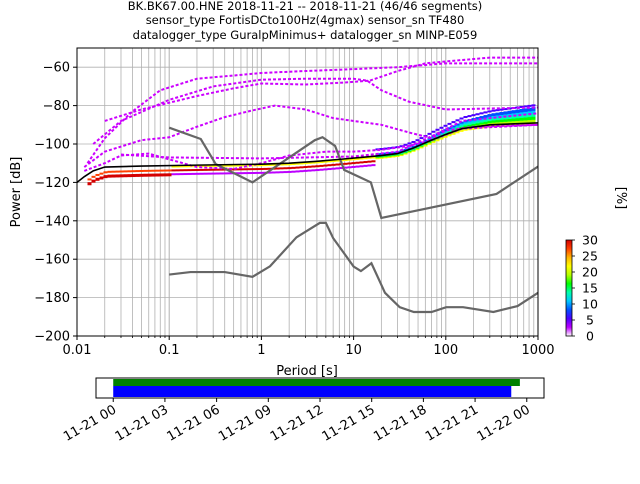  What do you see at coordinates (569, 288) in the screenshot?
I see `colorbar-gradient` at bounding box center [569, 288].